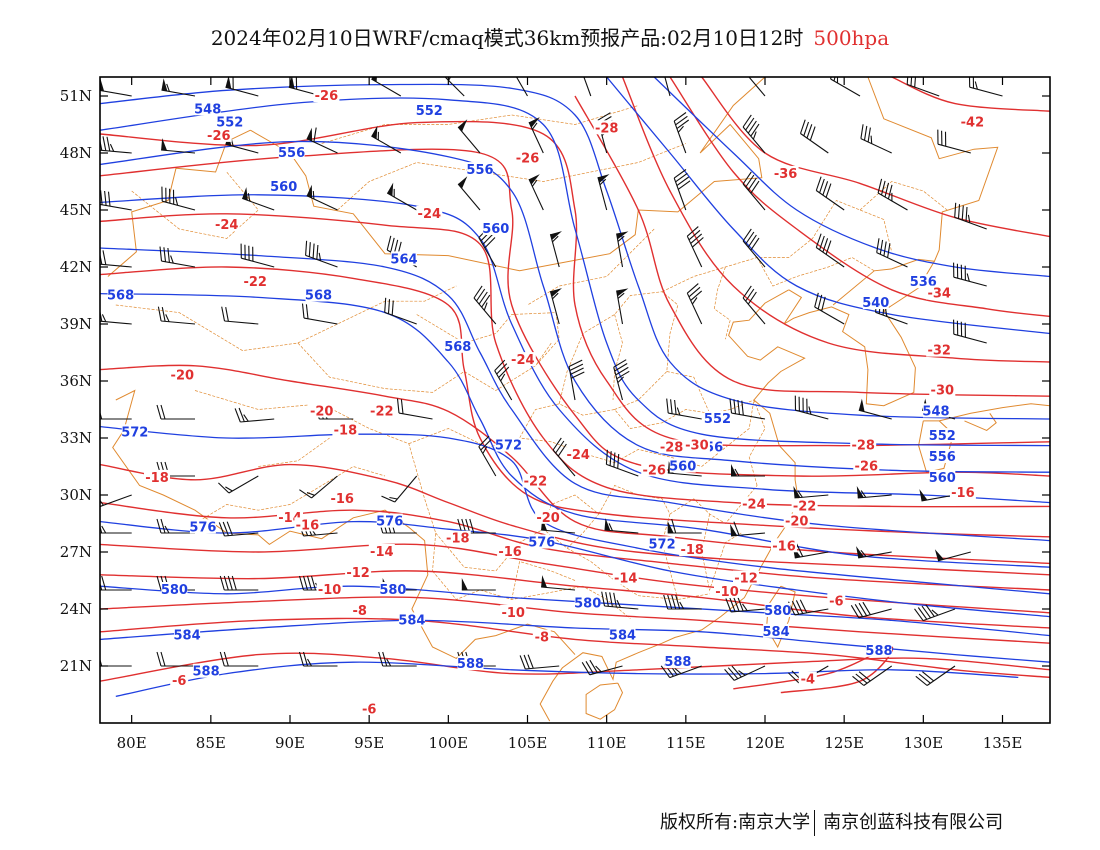 Image resolution: width=1100 pixels, height=850 pixels. Describe the element at coordinates (924, 743) in the screenshot. I see `lon-tick-label: 130E` at that location.